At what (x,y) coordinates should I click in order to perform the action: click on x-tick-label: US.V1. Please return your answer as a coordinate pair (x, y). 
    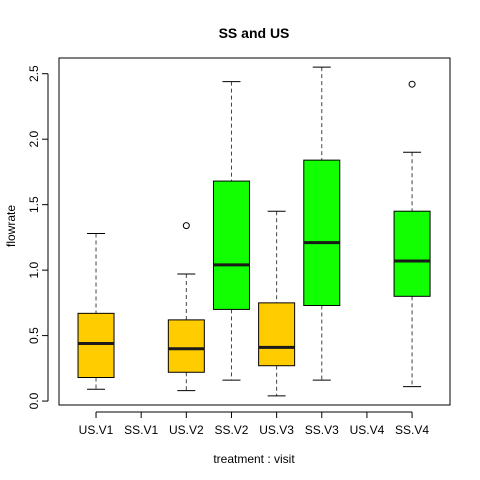
    Looking at the image, I should click on (96, 430).